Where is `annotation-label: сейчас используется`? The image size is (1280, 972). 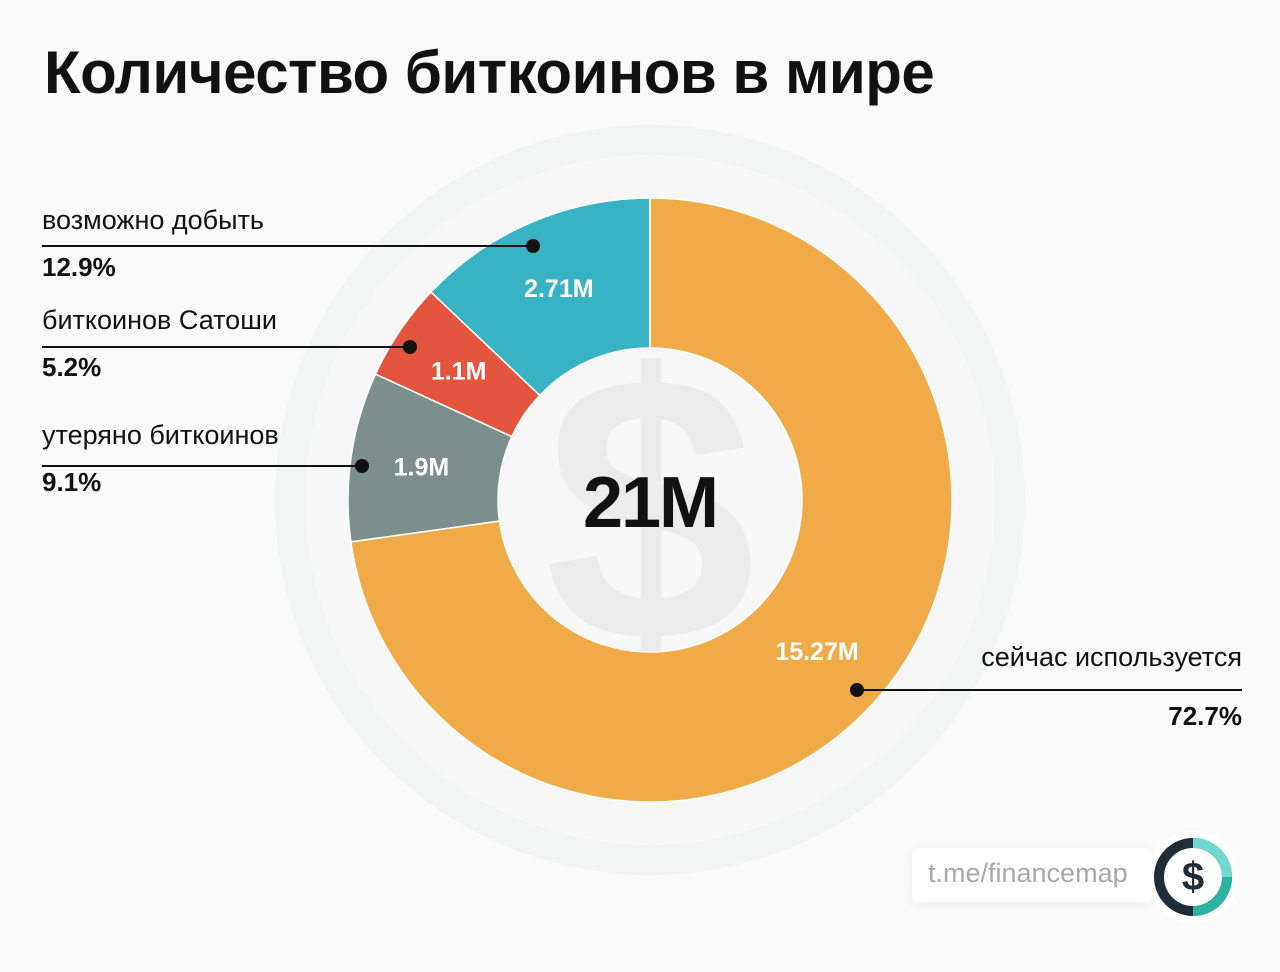
annotation-label: сейчас используется is located at coordinates (1111, 657).